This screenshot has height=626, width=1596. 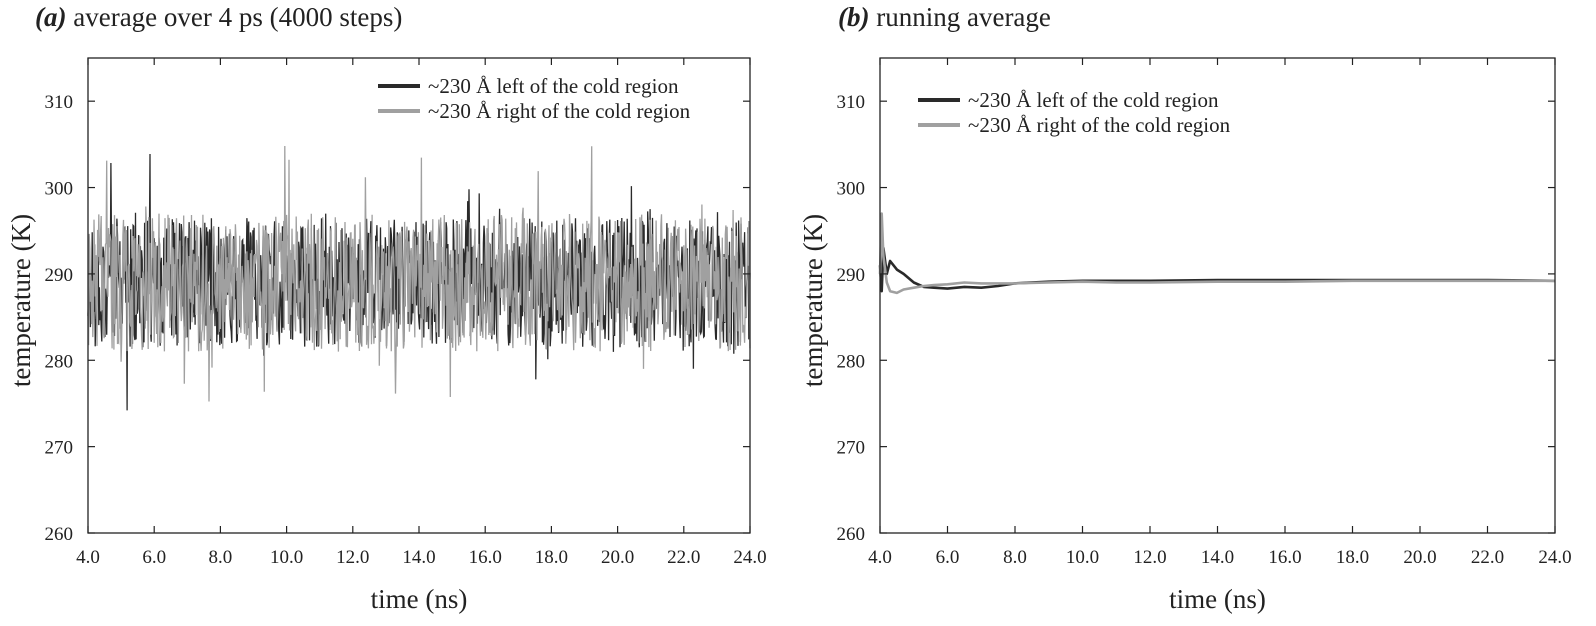 I want to click on panel-a-title-text: average over 4 ps (4000 steps), so click(x=238, y=17).